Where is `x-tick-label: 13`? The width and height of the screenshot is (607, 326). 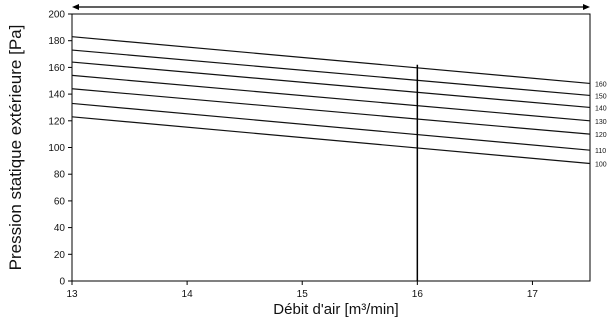 x-tick-label: 13 is located at coordinates (72, 294).